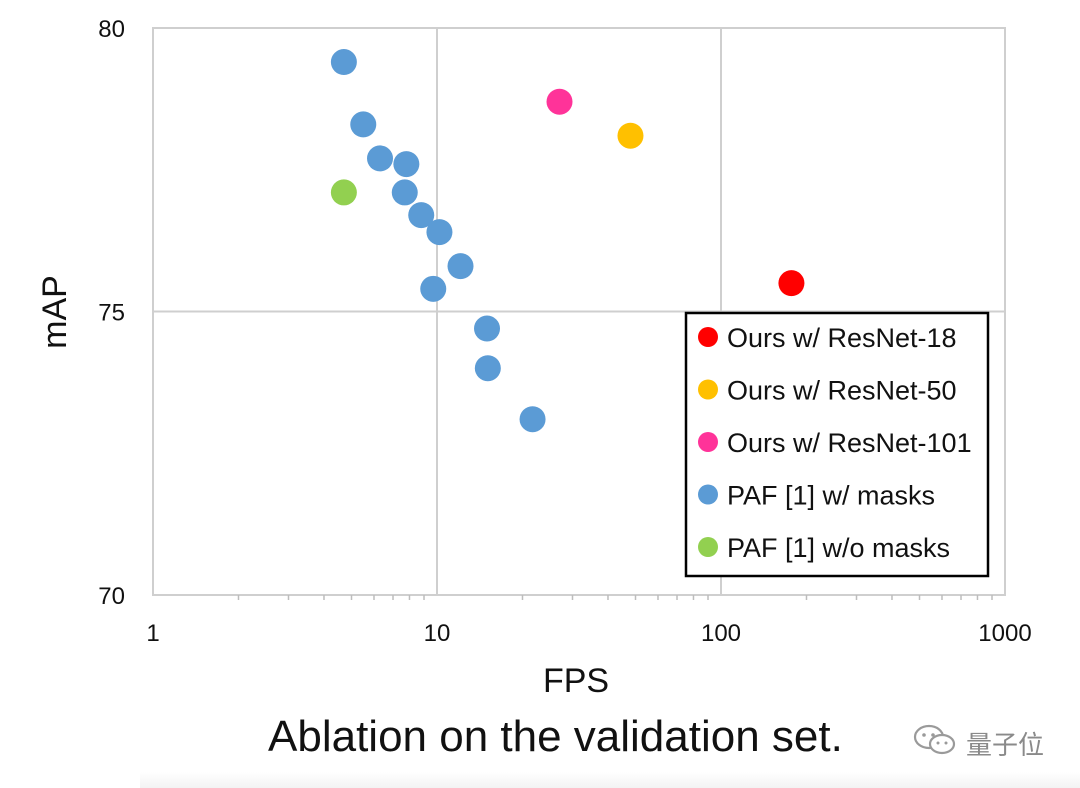 This screenshot has height=788, width=1080. Describe the element at coordinates (842, 391) in the screenshot. I see `legend-label: Ours w/ ResNet-50` at that location.